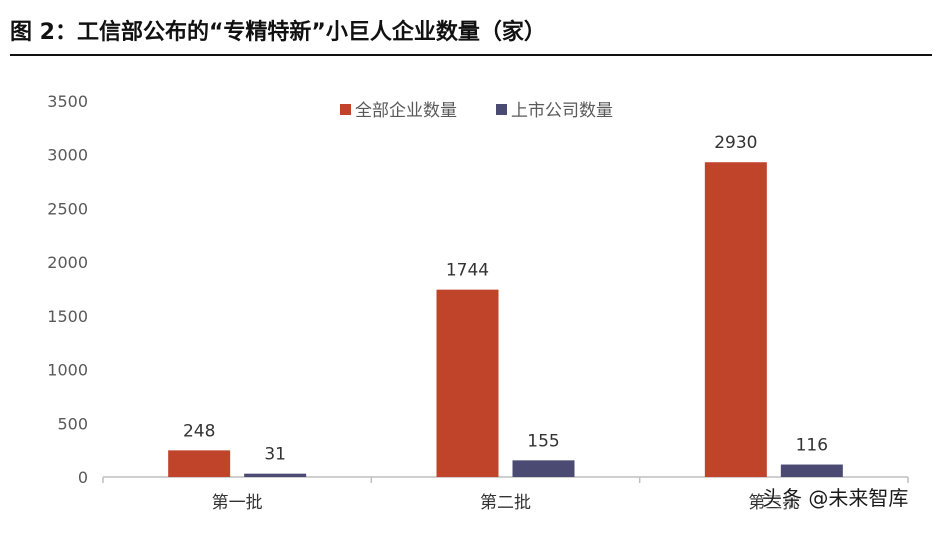 The height and width of the screenshot is (537, 952). I want to click on y-tick-label: 3500, so click(67, 101).